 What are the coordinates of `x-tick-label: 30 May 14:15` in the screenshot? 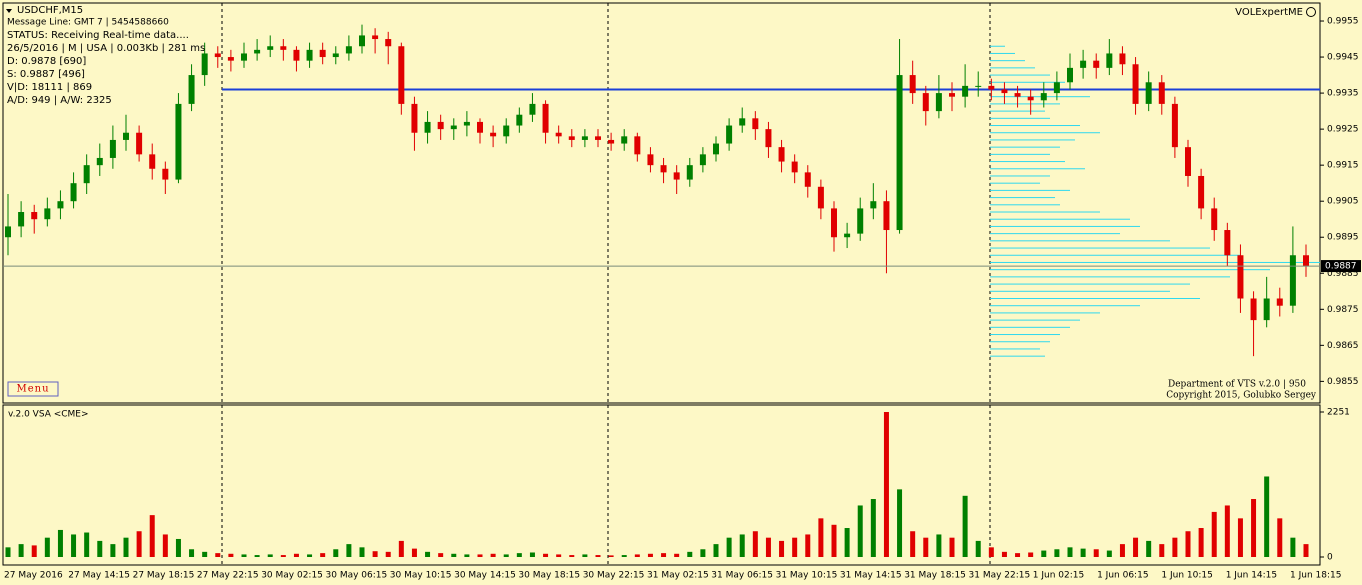 It's located at (485, 576).